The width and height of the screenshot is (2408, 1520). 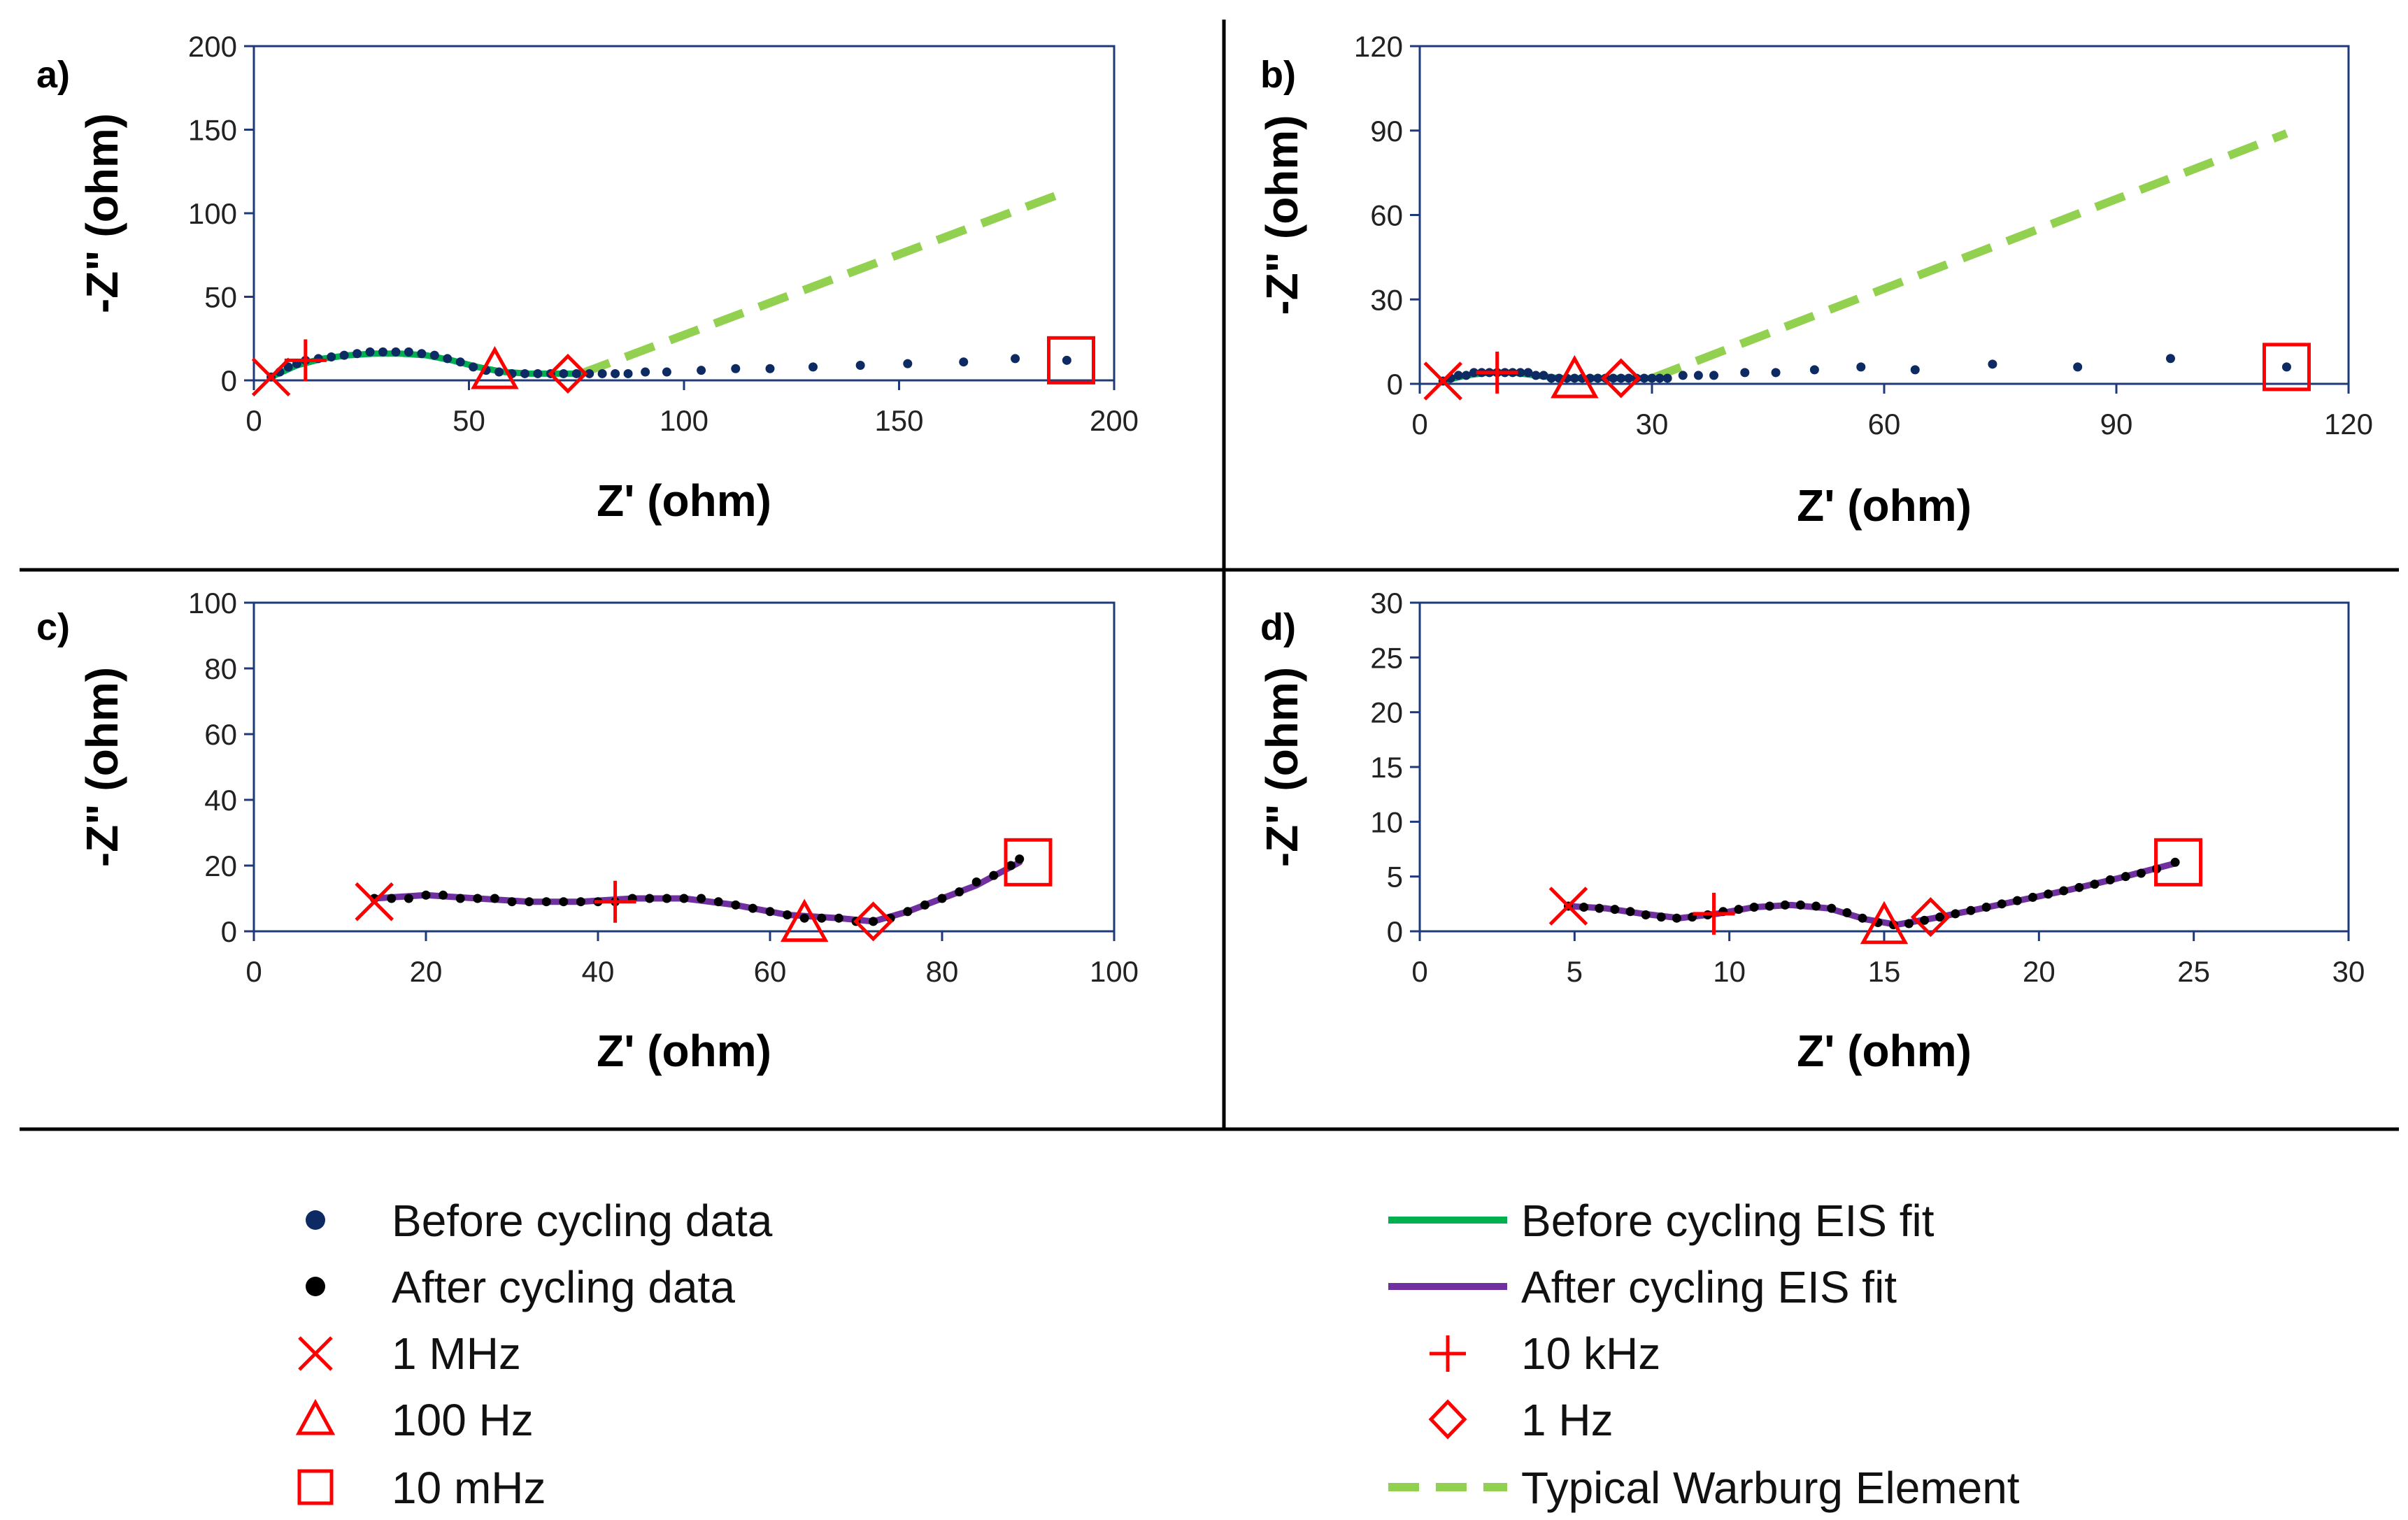 What do you see at coordinates (469, 421) in the screenshot?
I see `x-tick-label-a-1: 50` at bounding box center [469, 421].